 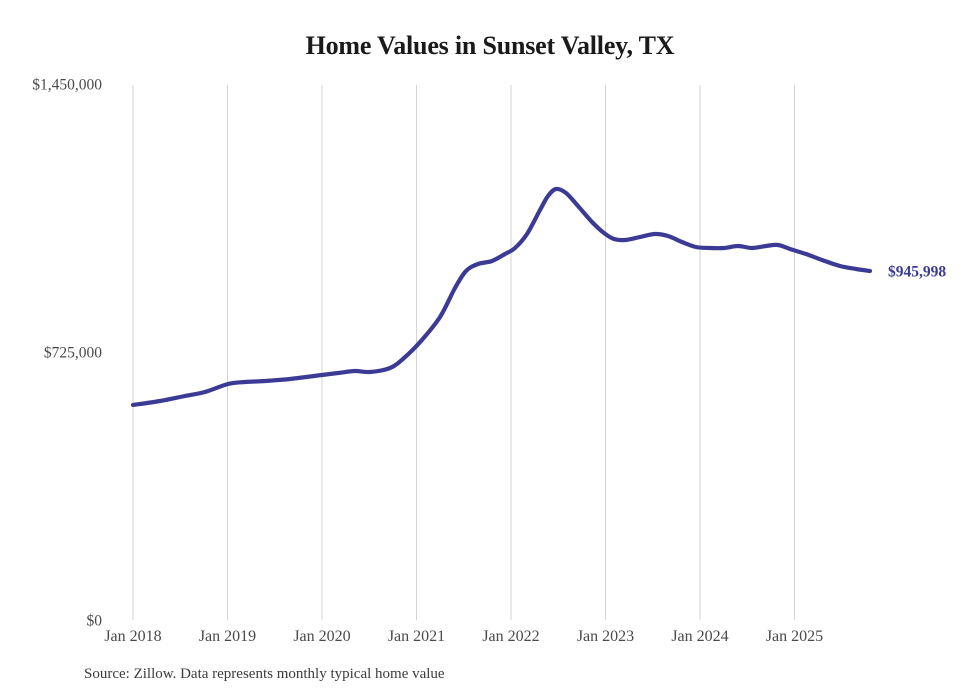 What do you see at coordinates (416, 636) in the screenshot?
I see `x-axis-tick-label: Jan 2021` at bounding box center [416, 636].